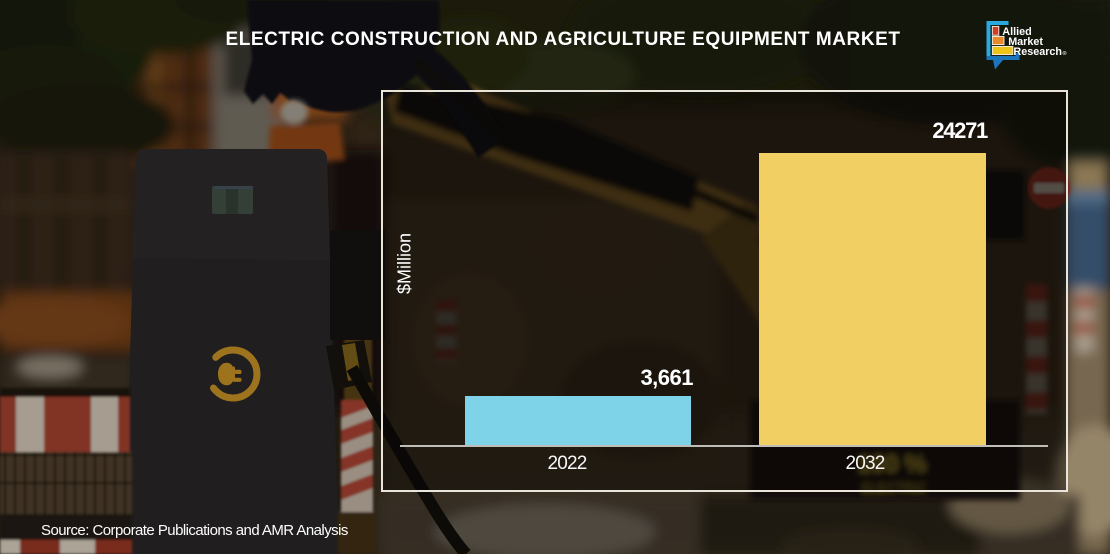 The image size is (1110, 554). I want to click on svg-text: Market, so click(1025, 42).